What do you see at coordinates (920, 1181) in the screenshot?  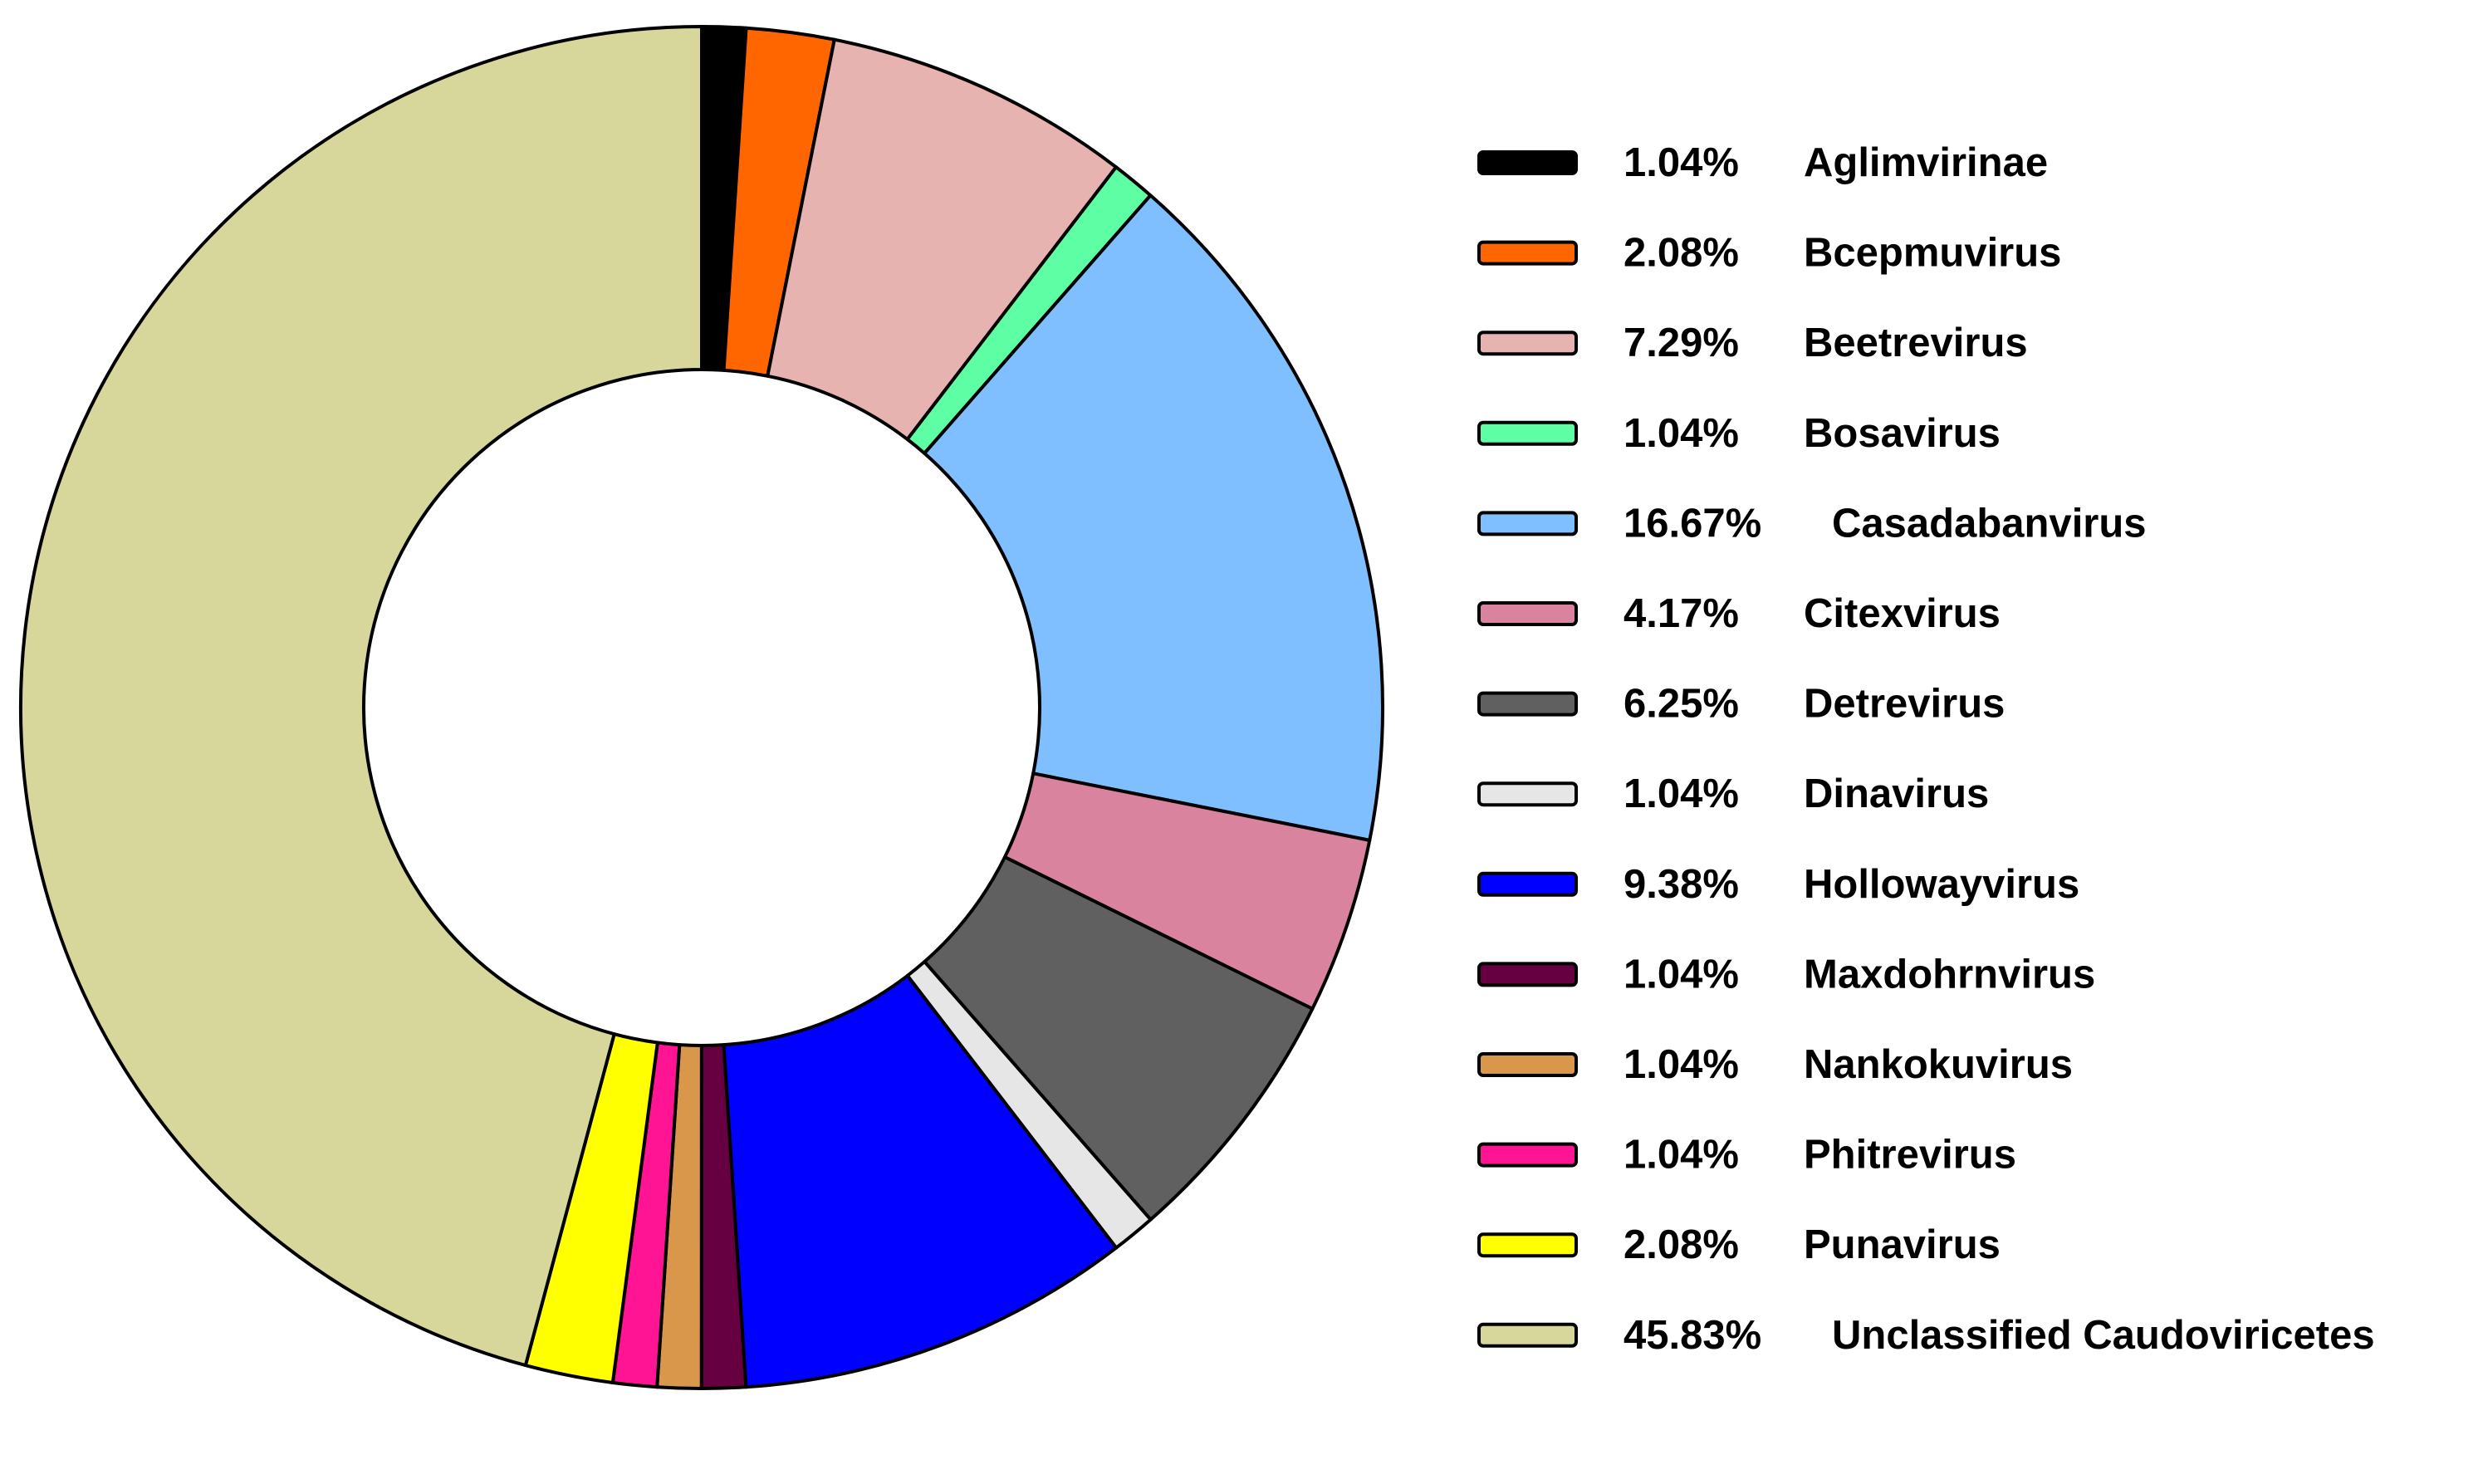 I see `slice-hollowayvirus` at bounding box center [920, 1181].